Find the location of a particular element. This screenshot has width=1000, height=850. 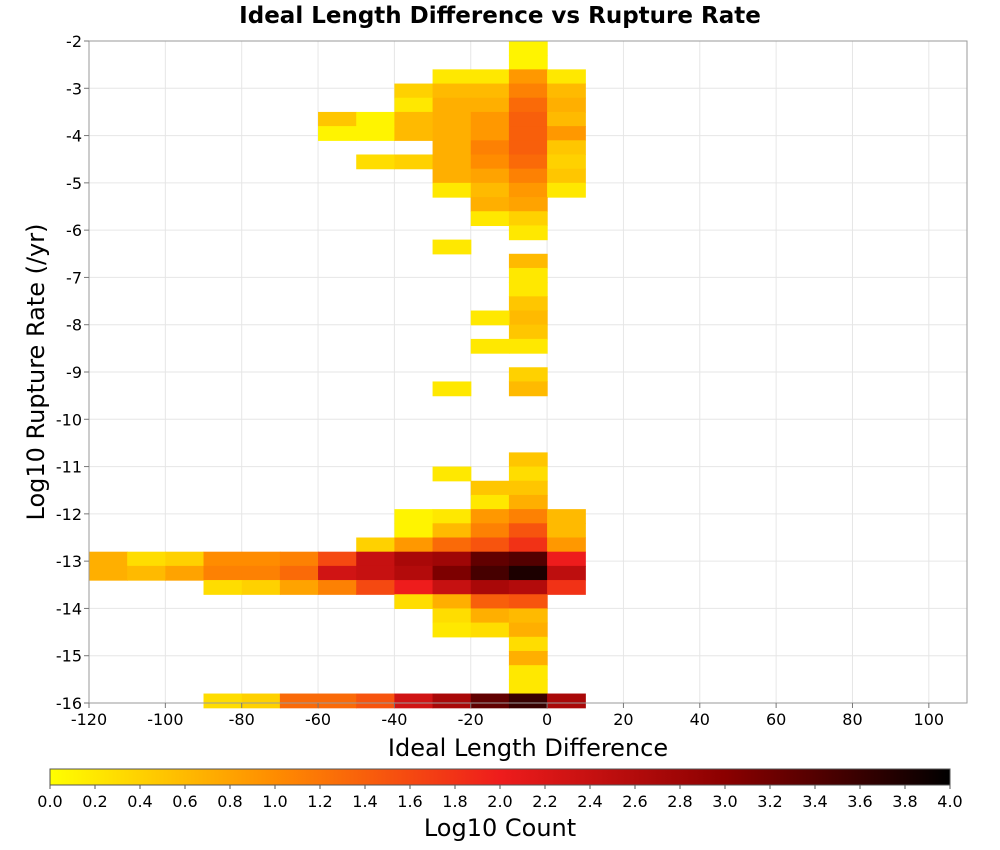

x-tick-label: -120 is located at coordinates (89, 719).